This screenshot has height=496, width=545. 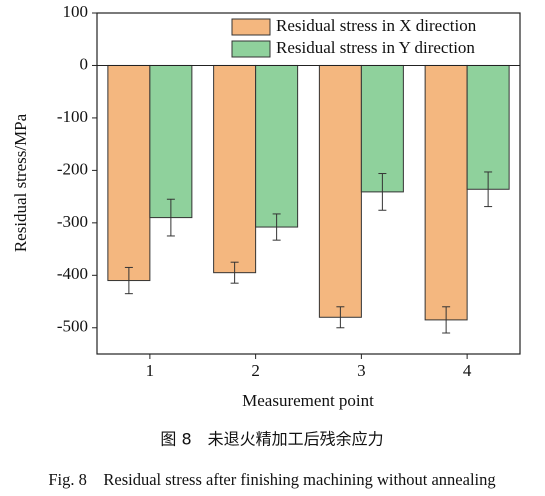 I want to click on y-tick-label: -200, so click(x=72, y=168).